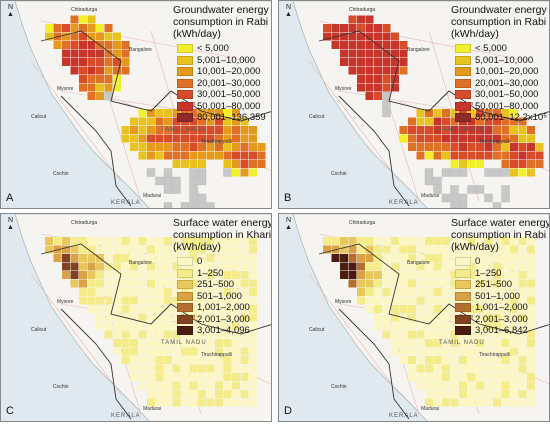  What do you see at coordinates (152, 409) in the screenshot?
I see `place-label-madurai: Madurai` at bounding box center [152, 409].